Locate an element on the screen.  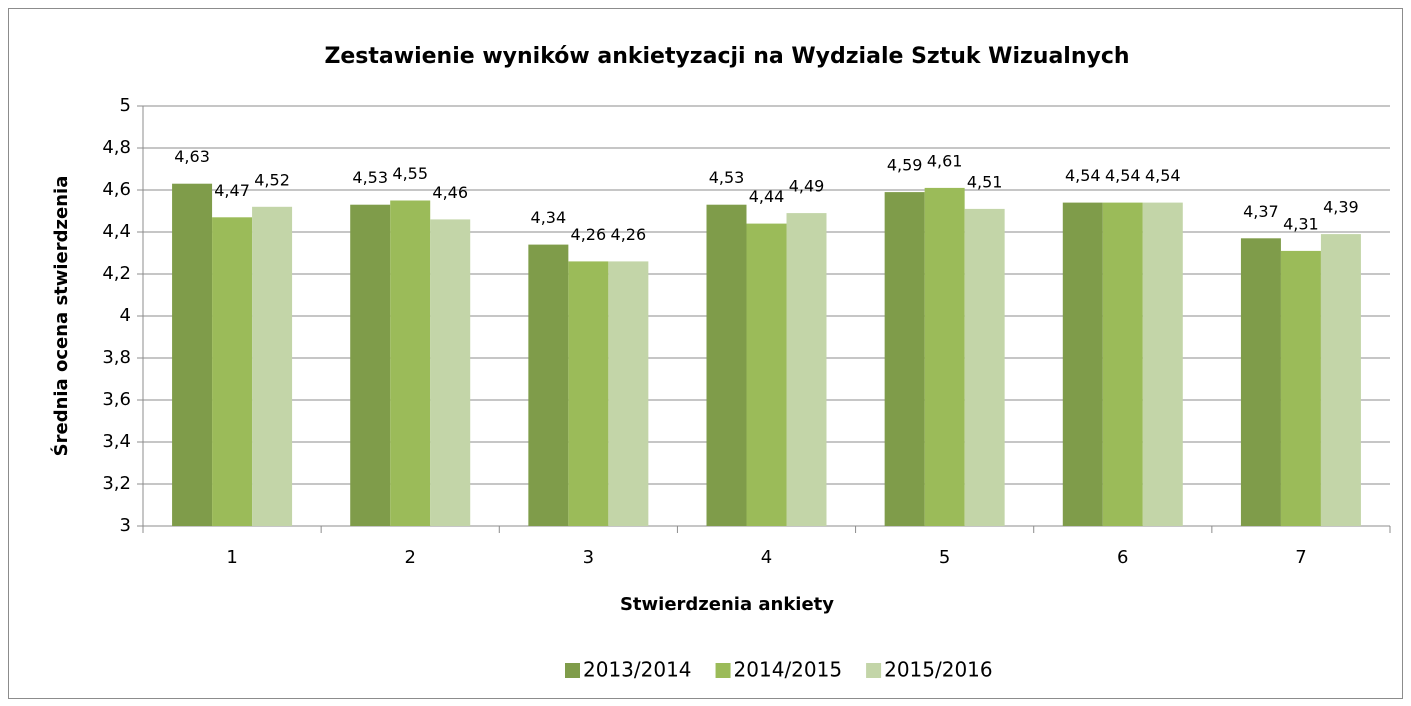
x-tick-label: 5 is located at coordinates (944, 557).